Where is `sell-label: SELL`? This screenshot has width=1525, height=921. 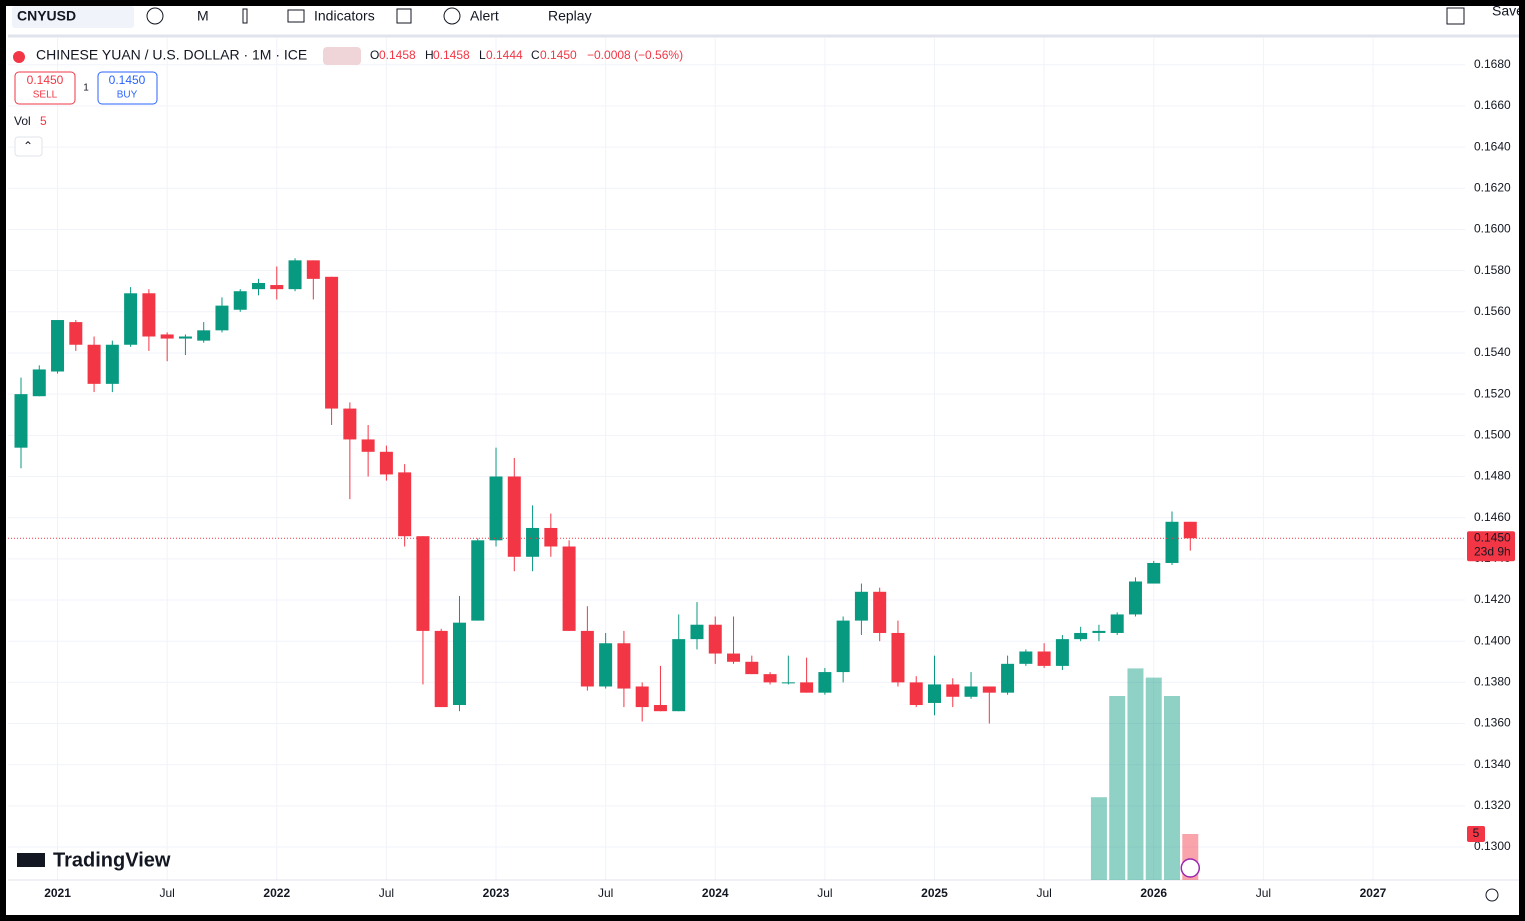 sell-label: SELL is located at coordinates (45, 95).